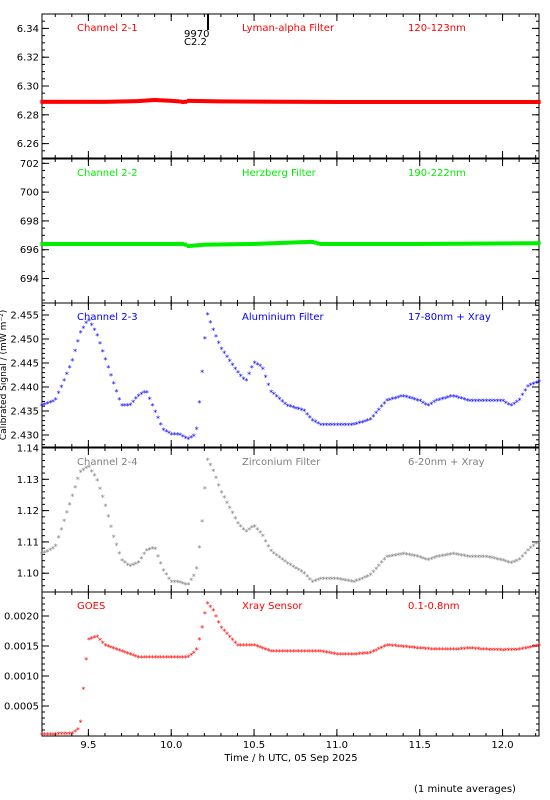  I want to click on band-label: 190-222nm, so click(437, 173).